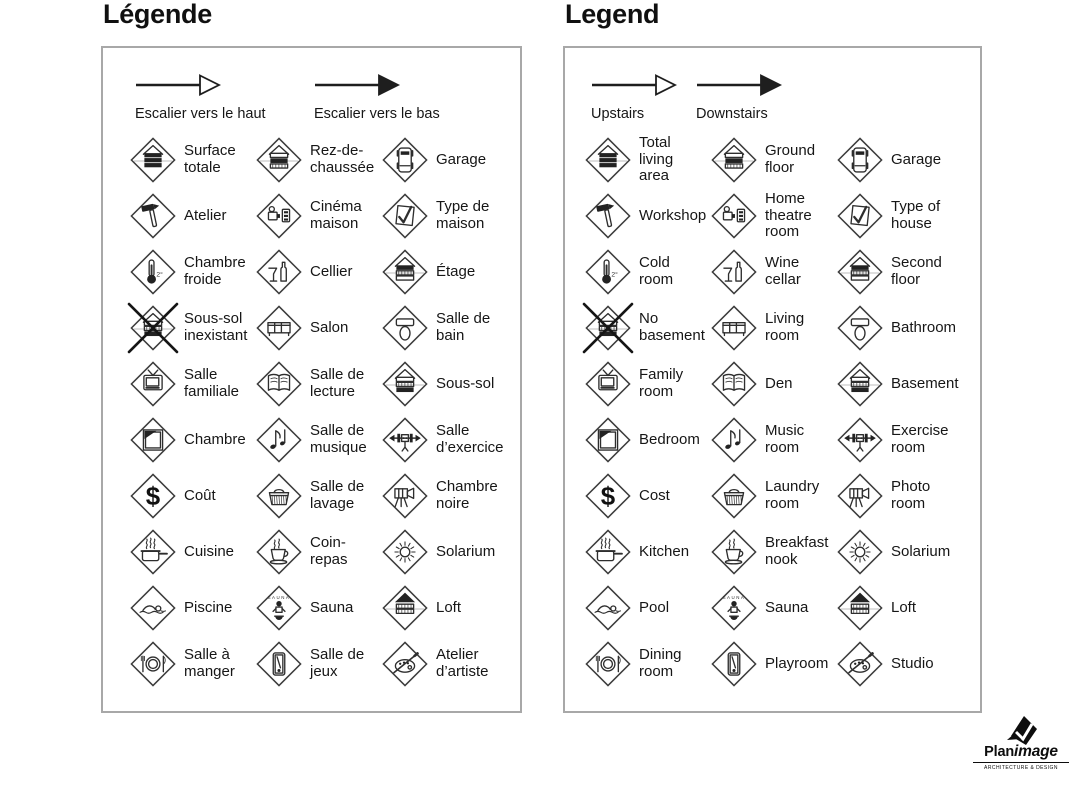 The width and height of the screenshot is (1080, 785). What do you see at coordinates (999, 752) in the screenshot?
I see `brand-bold: Plan` at bounding box center [999, 752].